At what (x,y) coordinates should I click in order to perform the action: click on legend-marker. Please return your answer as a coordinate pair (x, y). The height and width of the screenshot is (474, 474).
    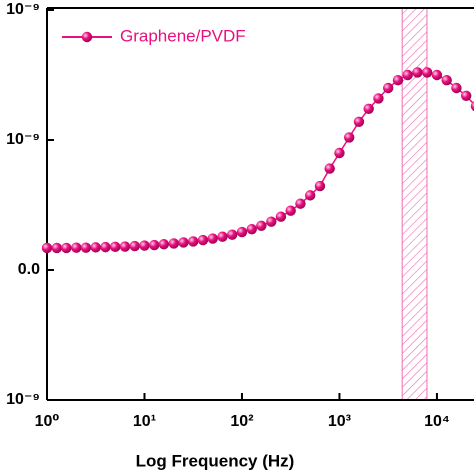
    Looking at the image, I should click on (87, 37).